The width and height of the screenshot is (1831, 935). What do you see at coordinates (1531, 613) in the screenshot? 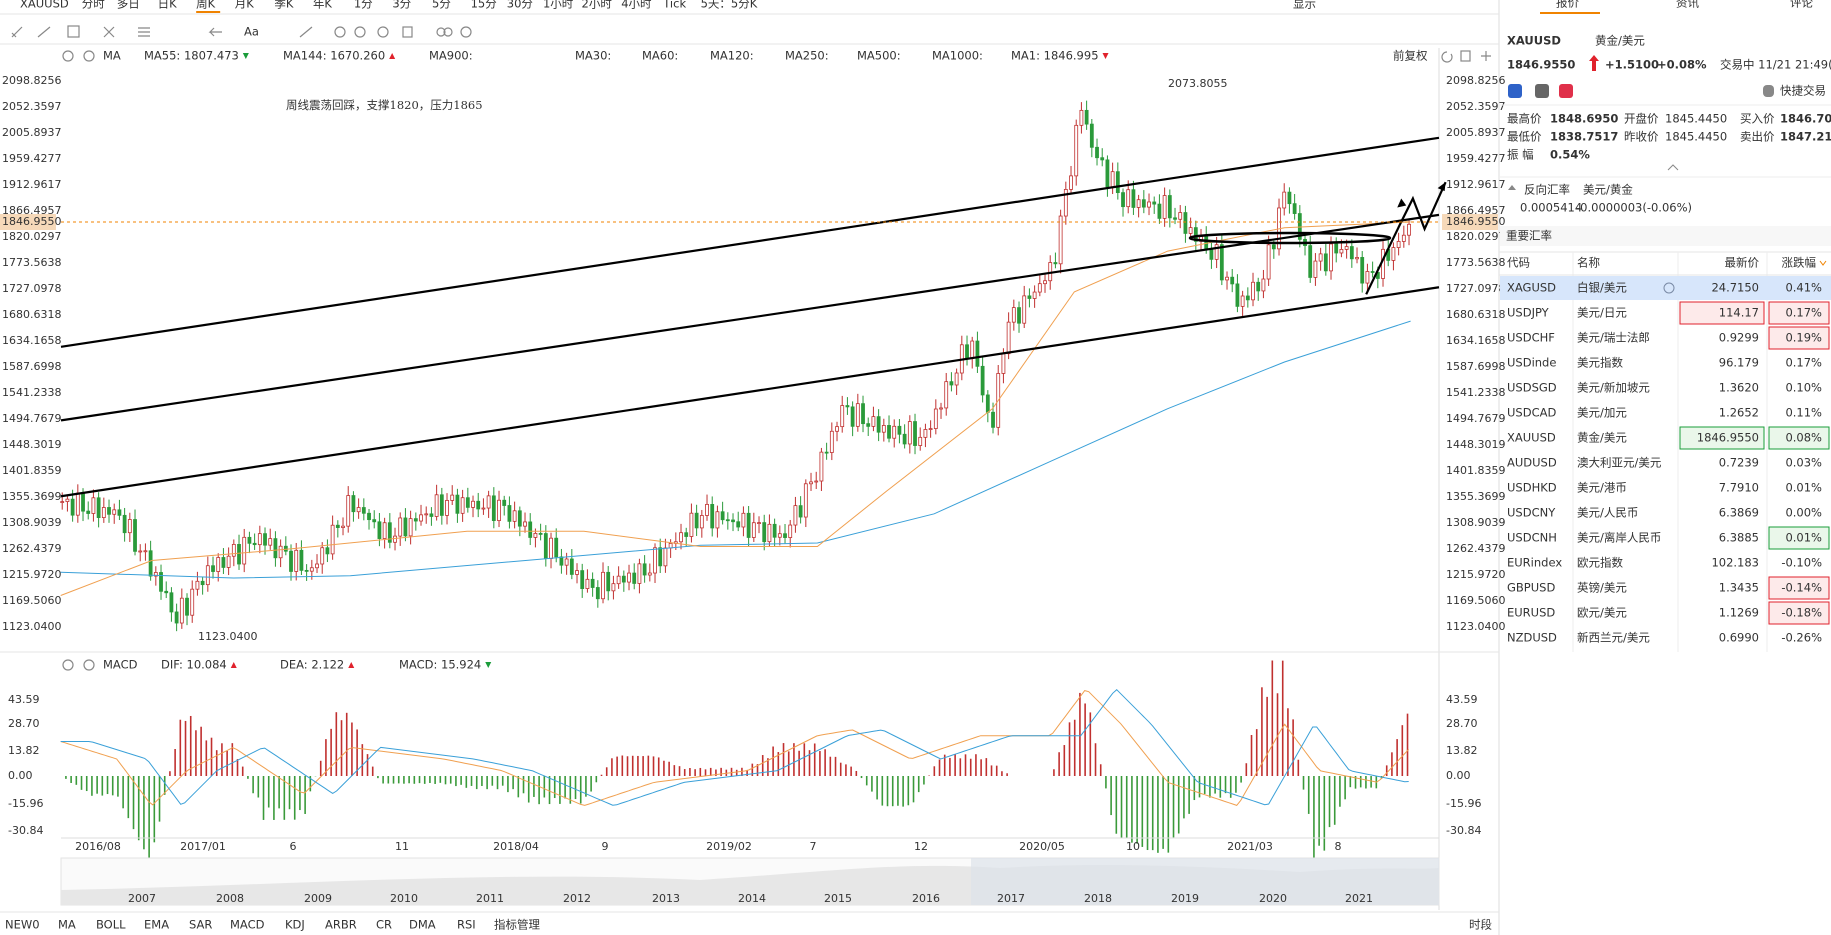
I see `row-code: EURUSD` at bounding box center [1531, 613].